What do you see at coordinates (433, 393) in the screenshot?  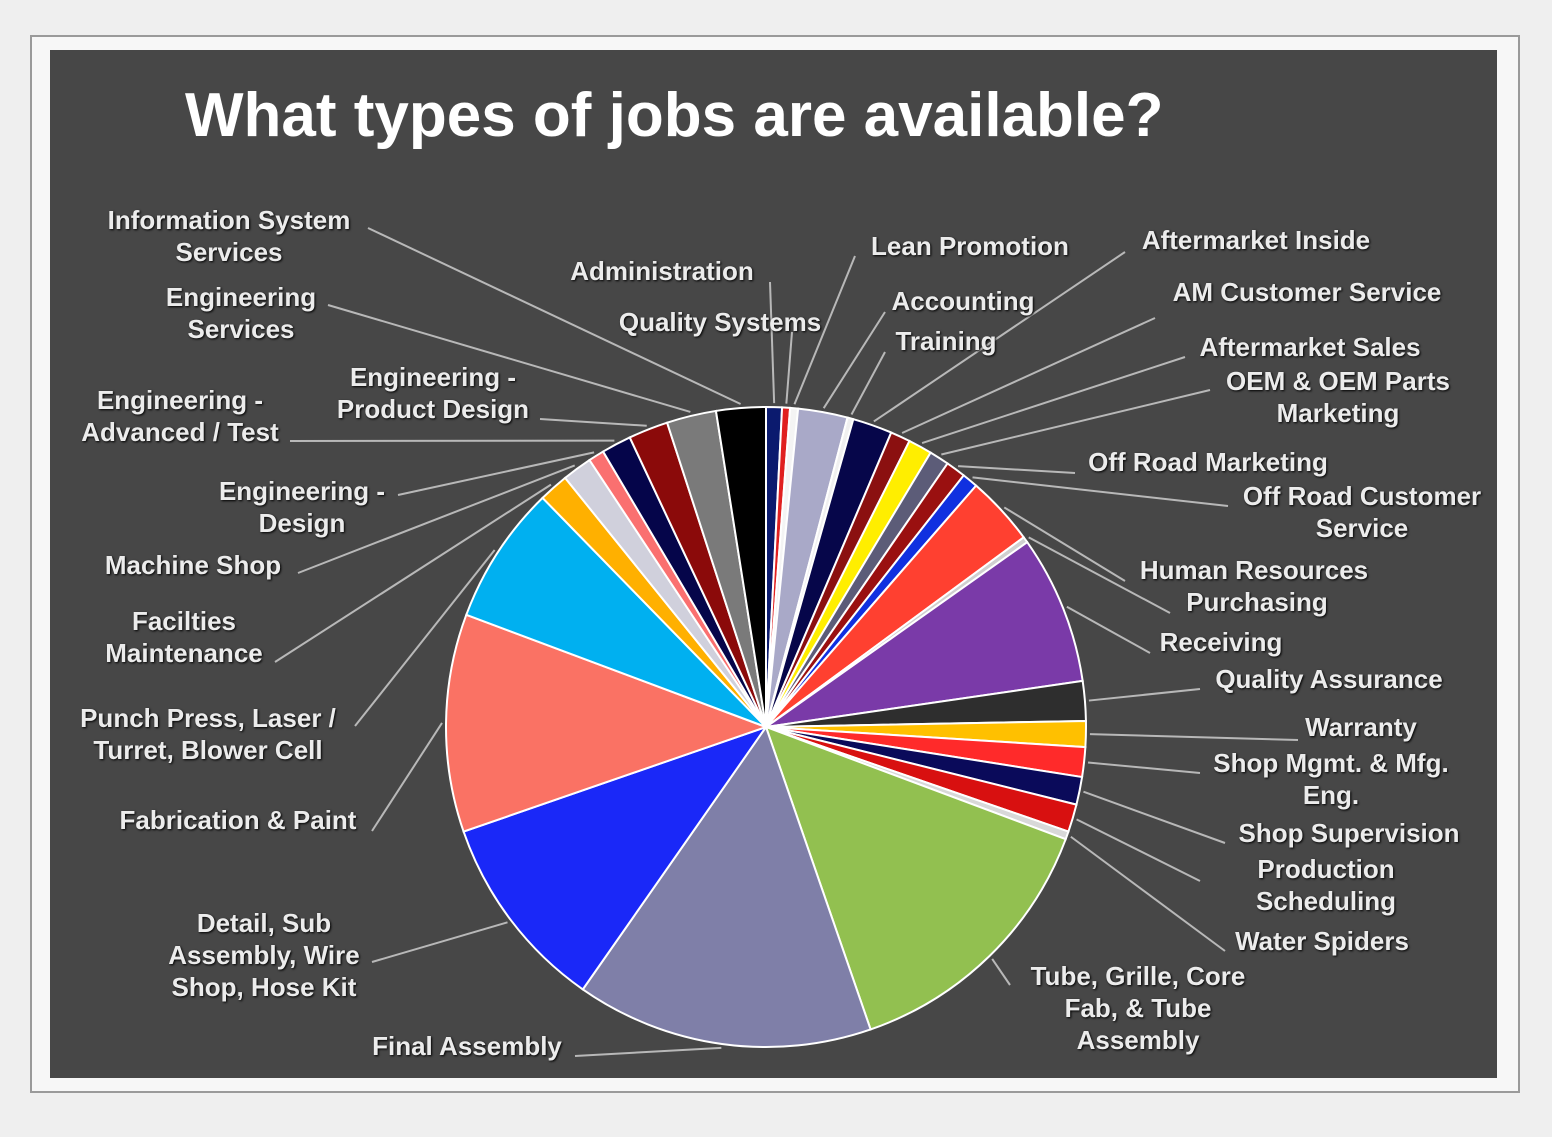 I see `slice-label: Engineering - Product Design` at bounding box center [433, 393].